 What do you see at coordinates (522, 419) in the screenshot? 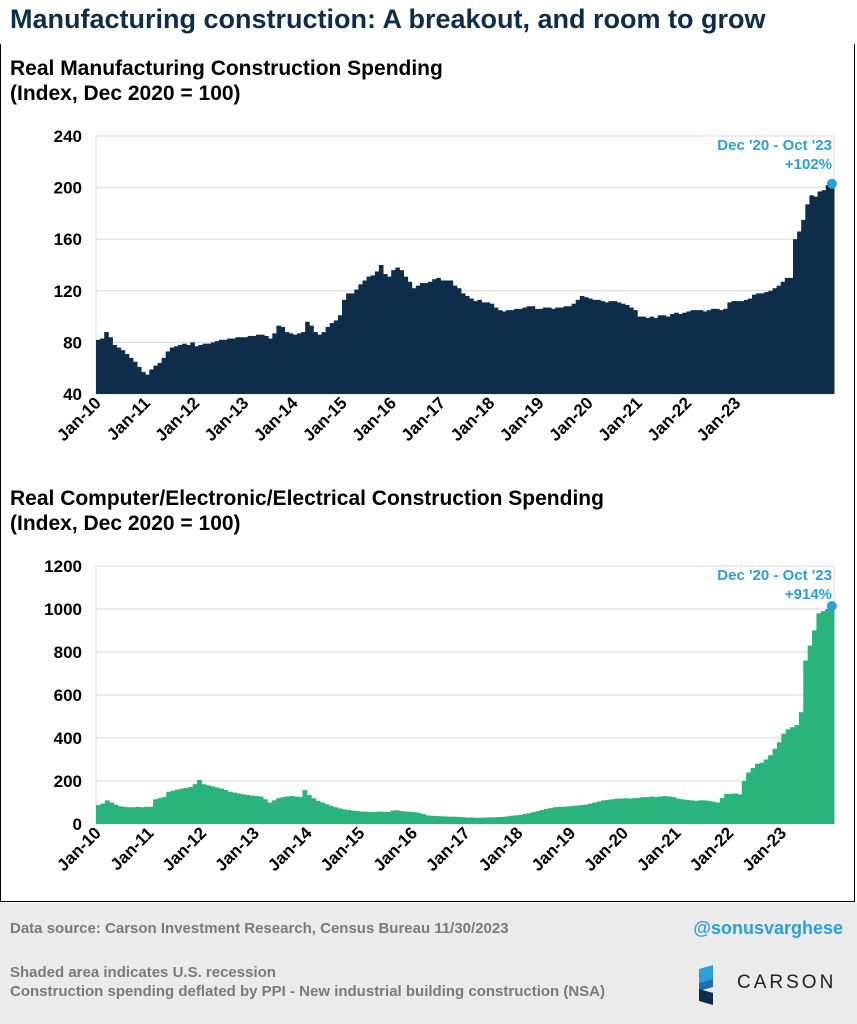
I see `chart0-xtick-label: Jan-19` at bounding box center [522, 419].